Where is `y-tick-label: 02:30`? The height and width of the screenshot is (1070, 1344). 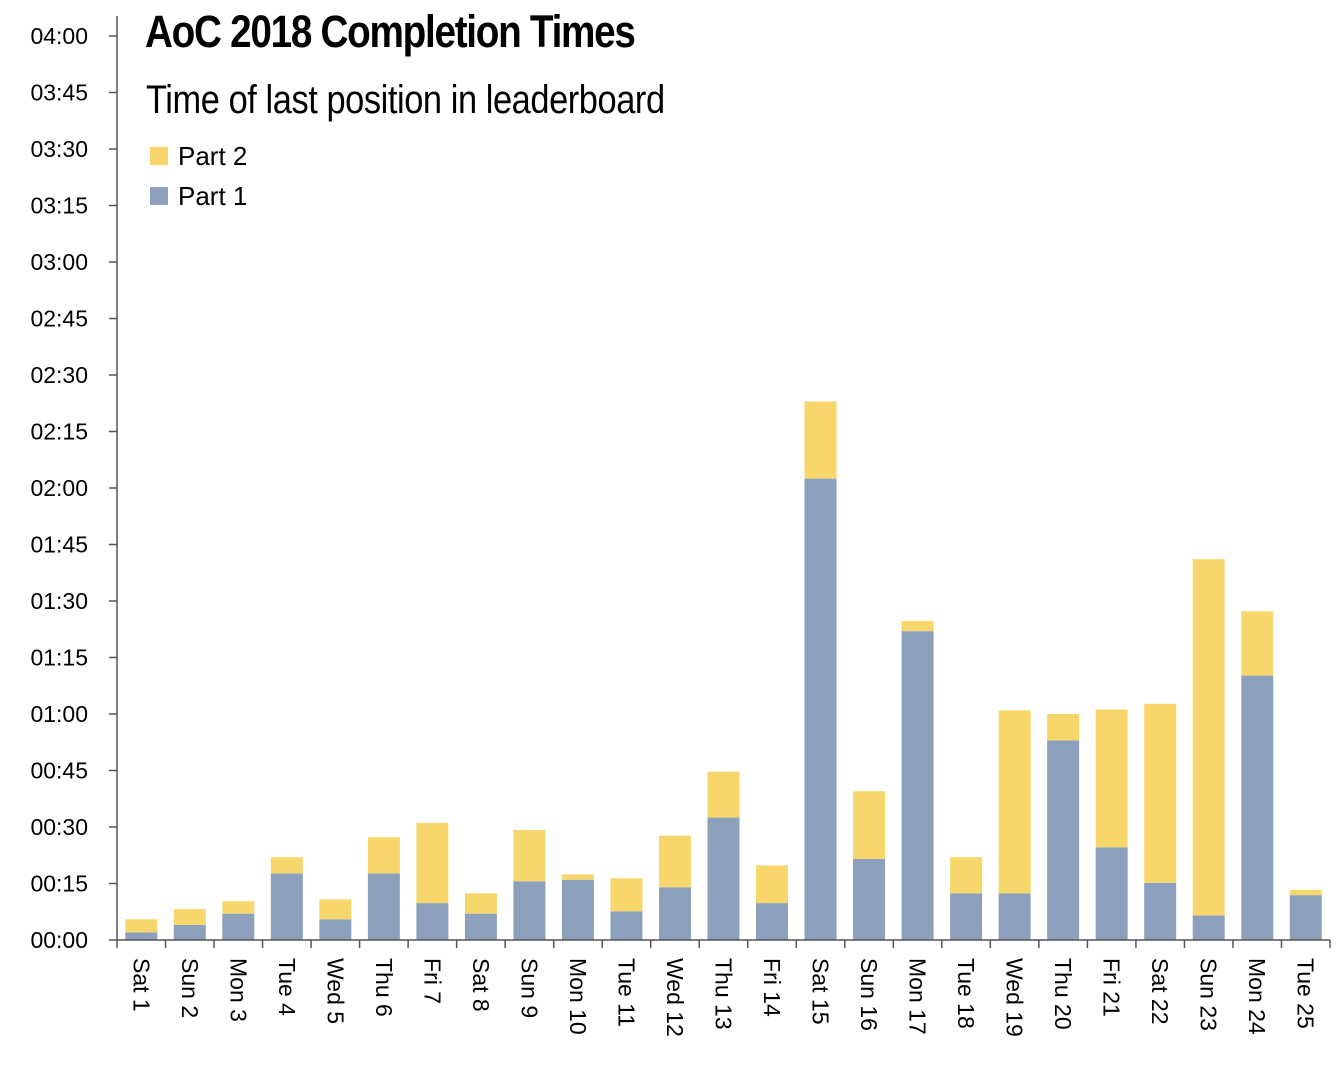
y-tick-label: 02:30 is located at coordinates (59, 375).